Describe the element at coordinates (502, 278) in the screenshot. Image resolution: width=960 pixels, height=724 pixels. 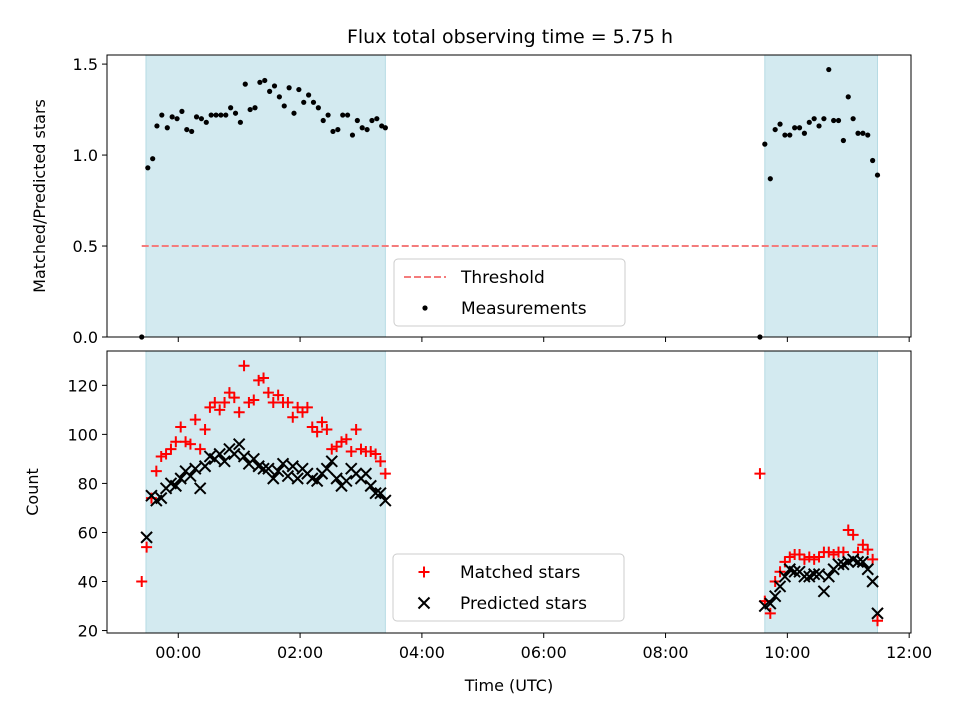
I see `legend-label: Threshold` at that location.